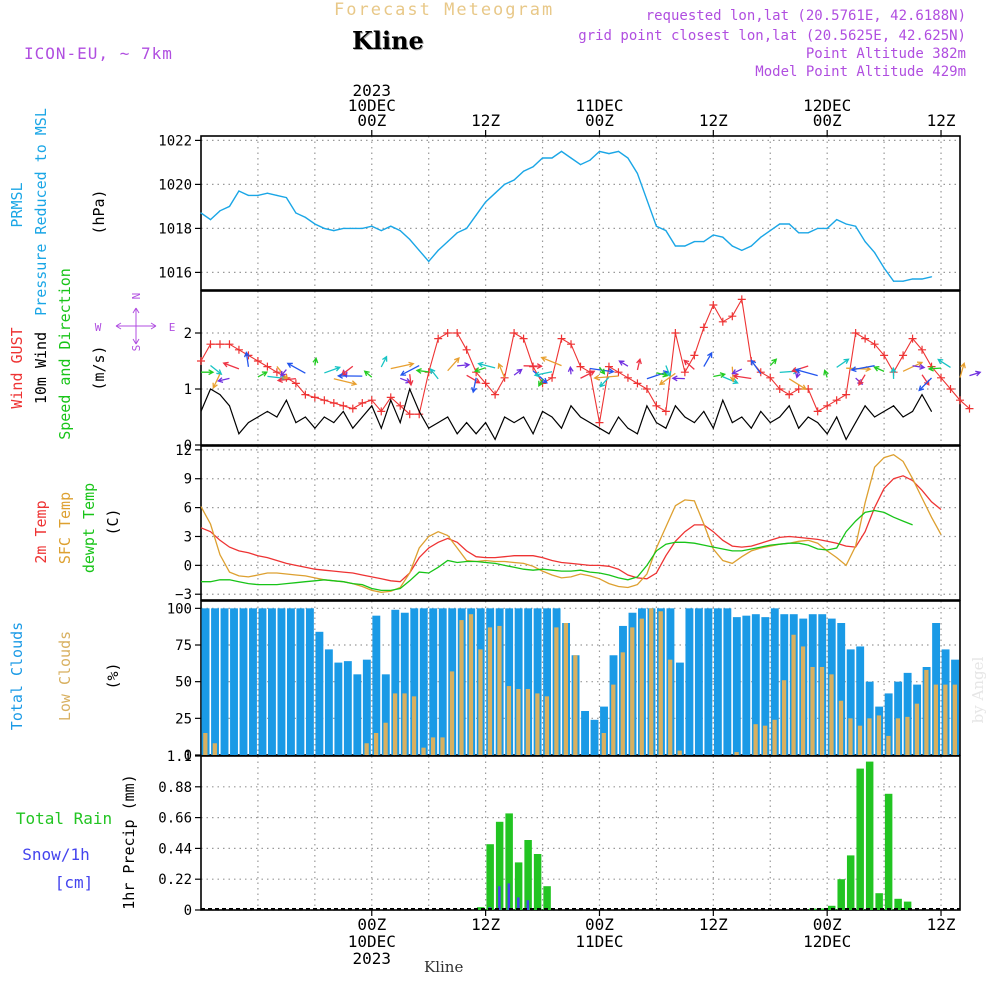 This screenshot has width=1000, height=1000. Describe the element at coordinates (885, 54) in the screenshot. I see `point-altitude: Point Altitude 382m` at that location.